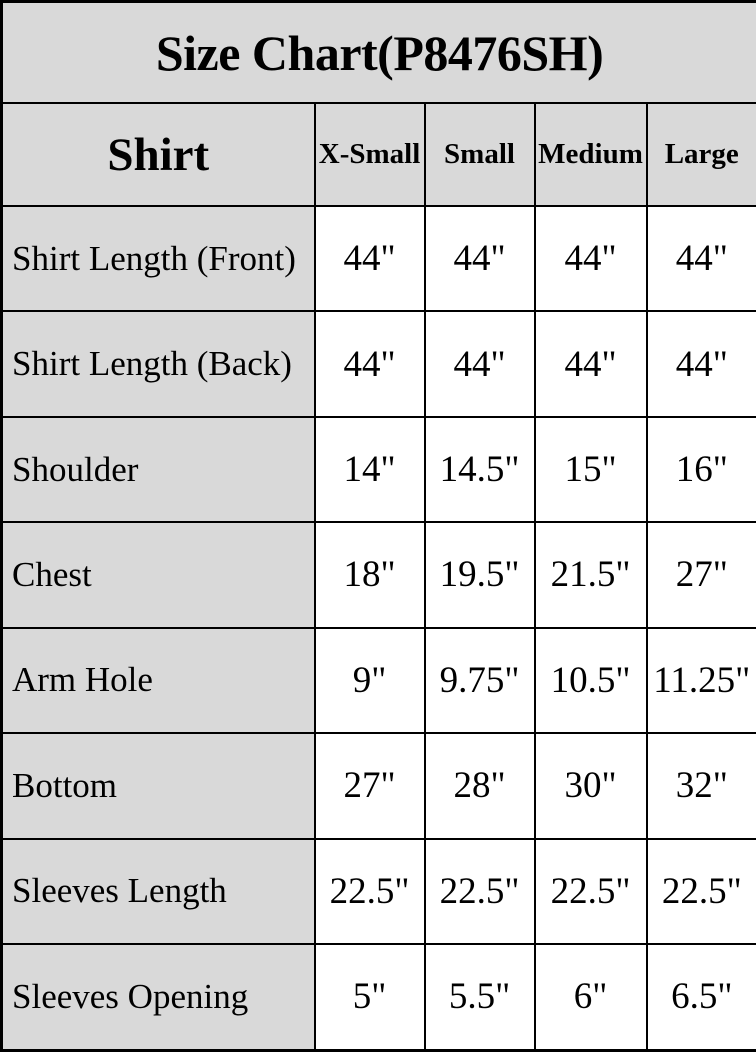 The image size is (756, 1052). What do you see at coordinates (369, 997) in the screenshot?
I see `size-value-cell: 5"` at bounding box center [369, 997].